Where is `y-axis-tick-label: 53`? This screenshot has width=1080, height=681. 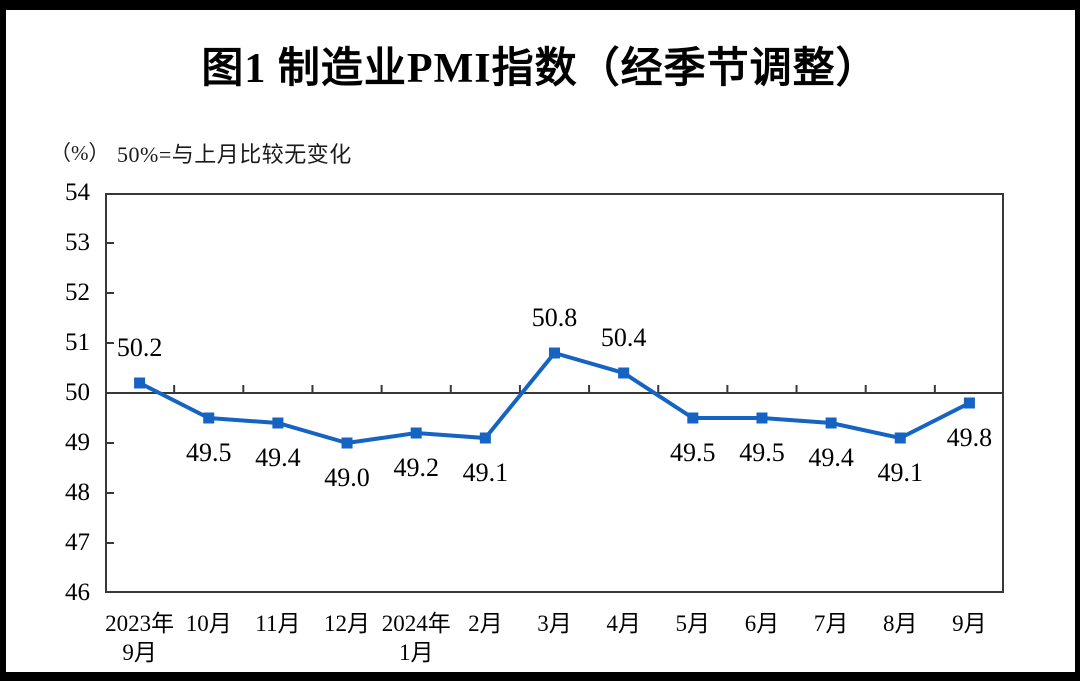 y-axis-tick-label: 53 is located at coordinates (77, 242).